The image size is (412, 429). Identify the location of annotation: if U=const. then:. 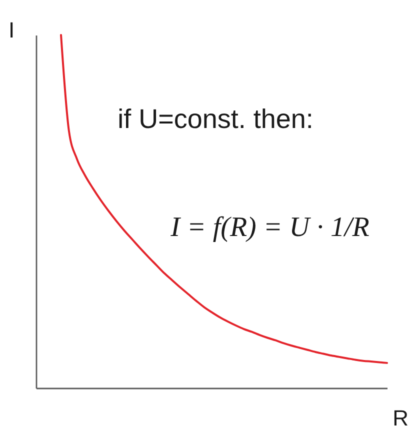
(216, 119).